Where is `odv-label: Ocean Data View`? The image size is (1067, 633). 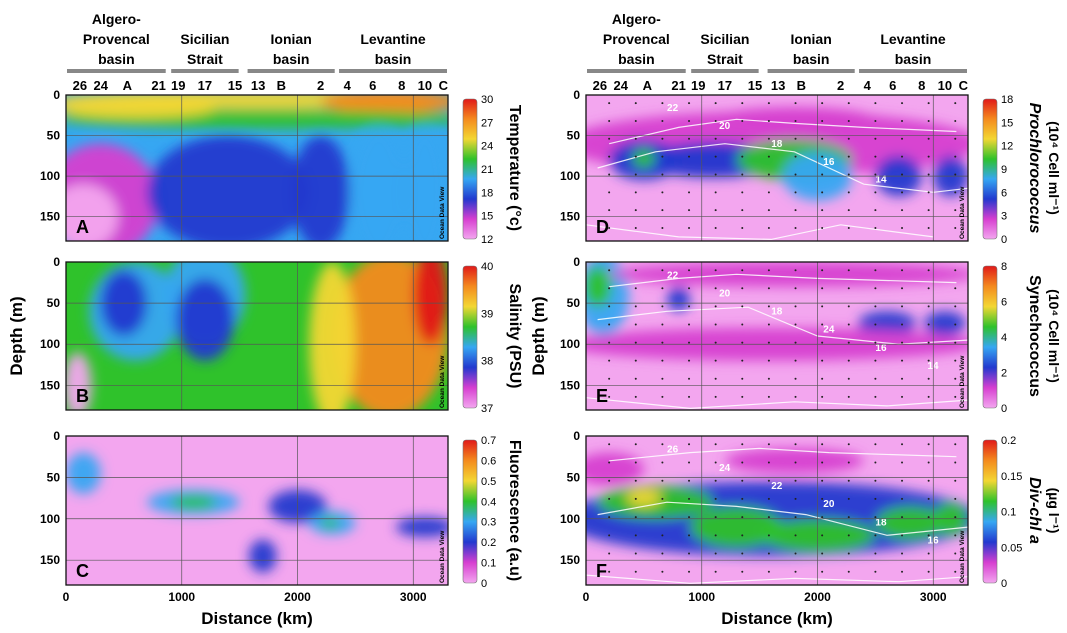 odv-label: Ocean Data View is located at coordinates (962, 212).